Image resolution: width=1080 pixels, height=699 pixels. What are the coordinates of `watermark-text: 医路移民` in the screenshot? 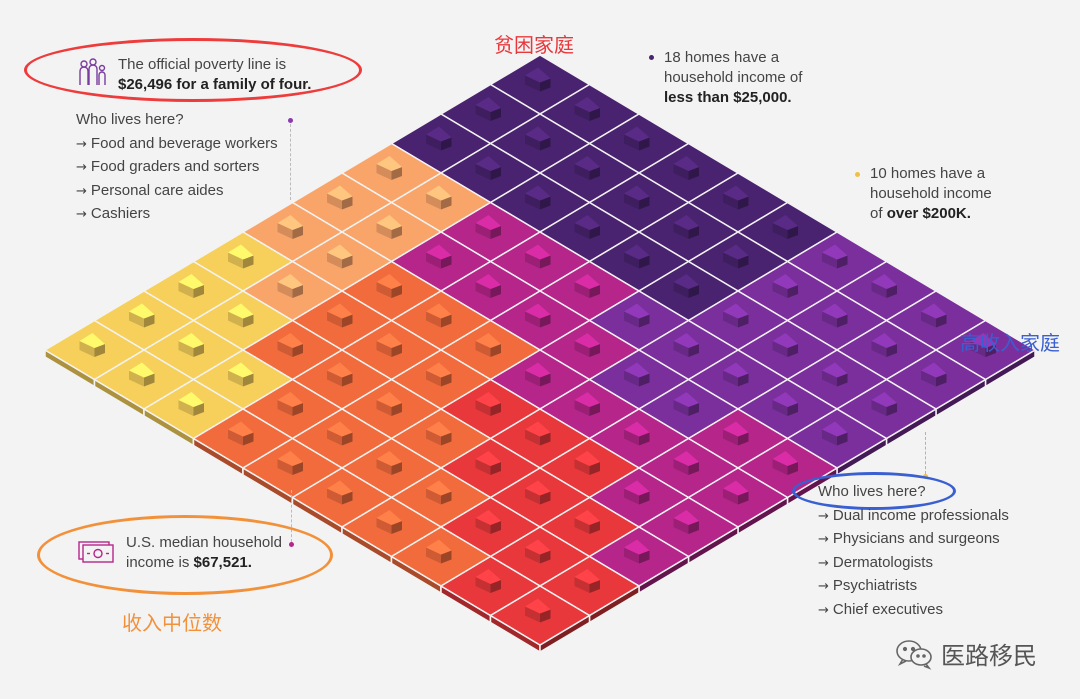 It's located at (989, 656).